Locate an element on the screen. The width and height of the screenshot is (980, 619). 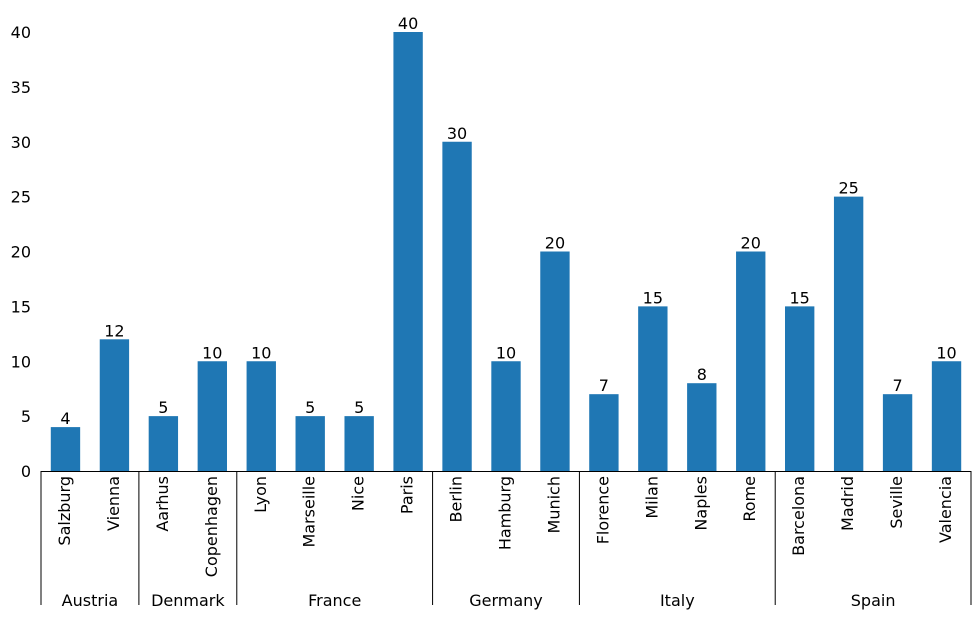
bar-value-label: 12 is located at coordinates (114, 330).